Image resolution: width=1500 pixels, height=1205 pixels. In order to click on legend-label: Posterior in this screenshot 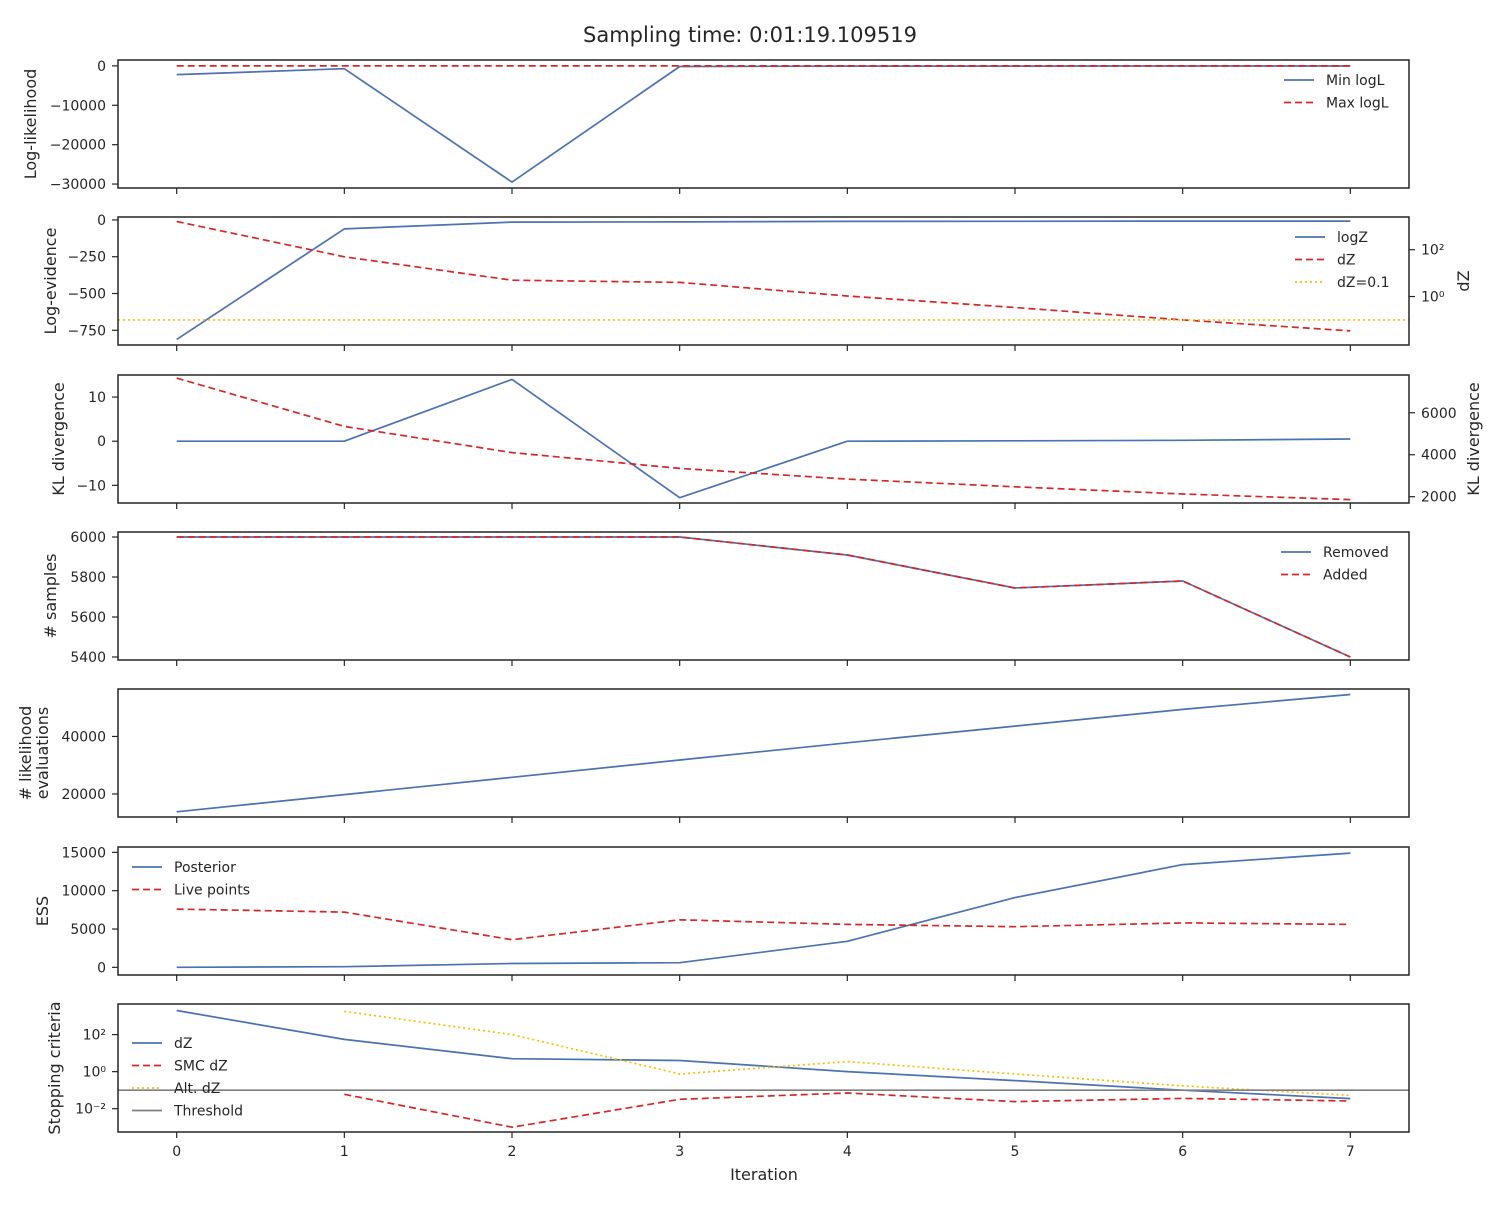, I will do `click(205, 868)`.